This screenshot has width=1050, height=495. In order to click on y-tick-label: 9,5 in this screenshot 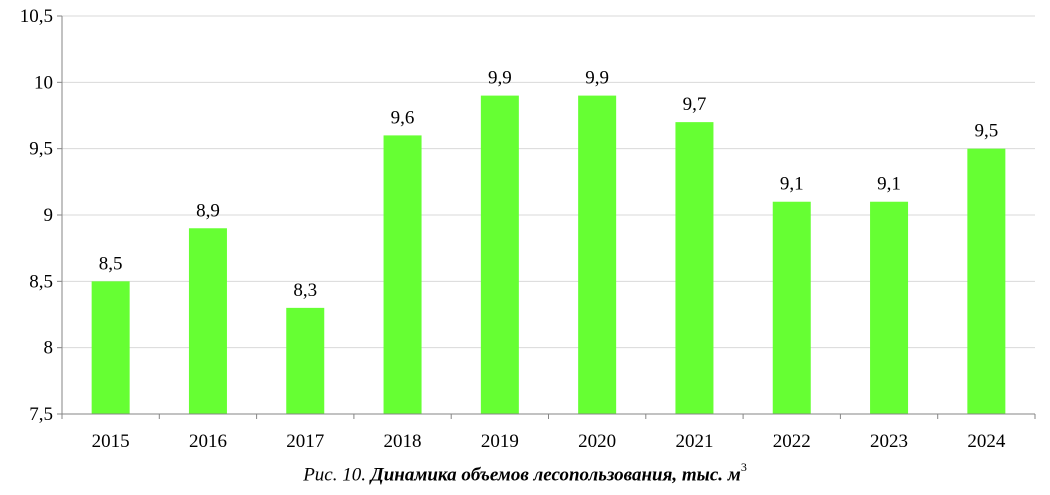, I will do `click(41, 149)`.